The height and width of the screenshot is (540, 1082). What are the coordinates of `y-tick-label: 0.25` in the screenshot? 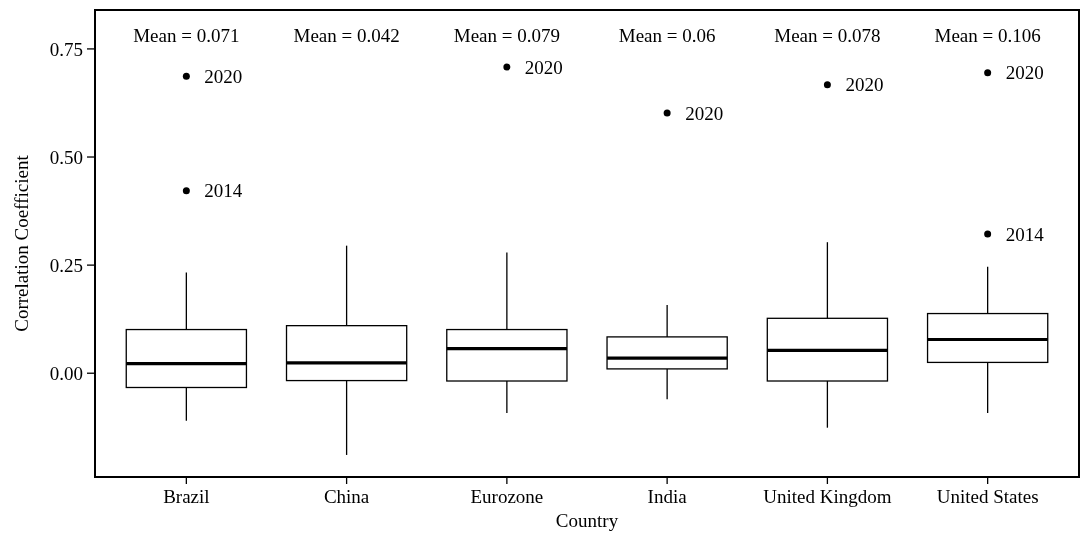 It's located at (66, 265).